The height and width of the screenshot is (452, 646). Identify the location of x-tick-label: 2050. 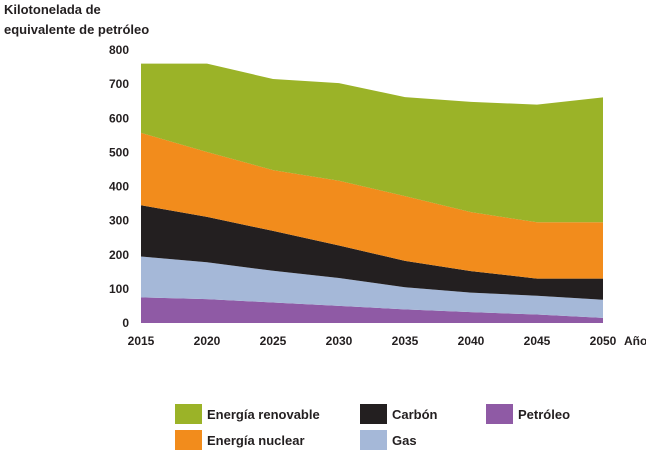
(603, 341).